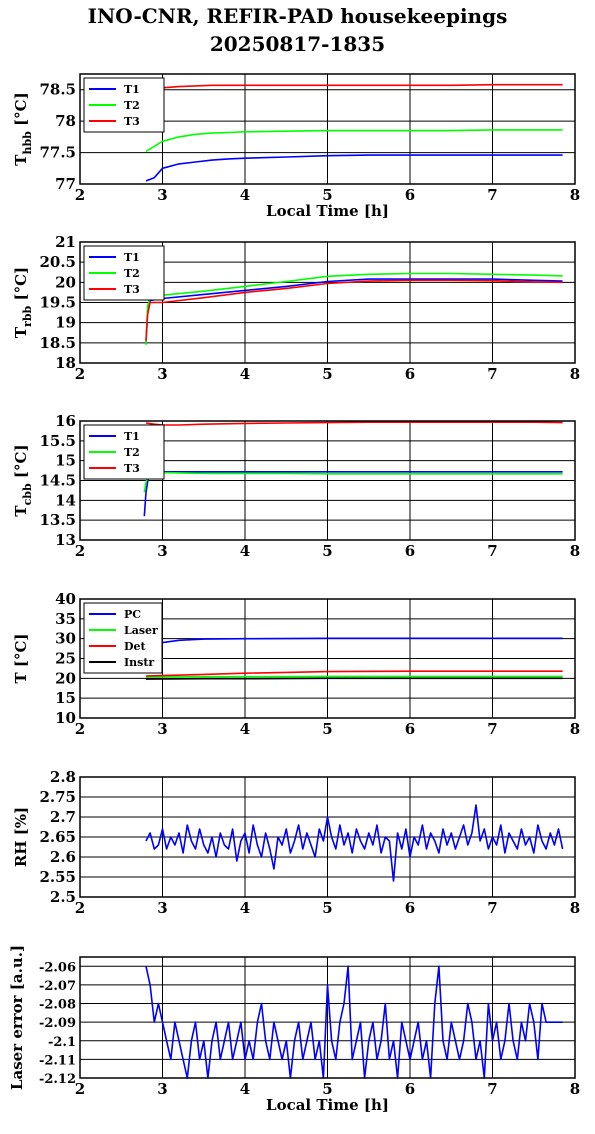 The height and width of the screenshot is (1134, 595). I want to click on y-tick-label: 16, so click(65, 421).